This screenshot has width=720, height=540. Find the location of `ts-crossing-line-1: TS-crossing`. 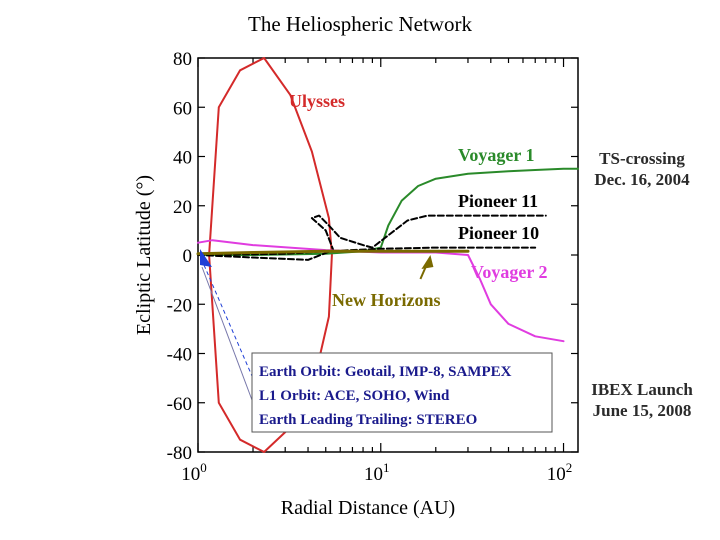

ts-crossing-line-1: TS-crossing is located at coordinates (642, 158).